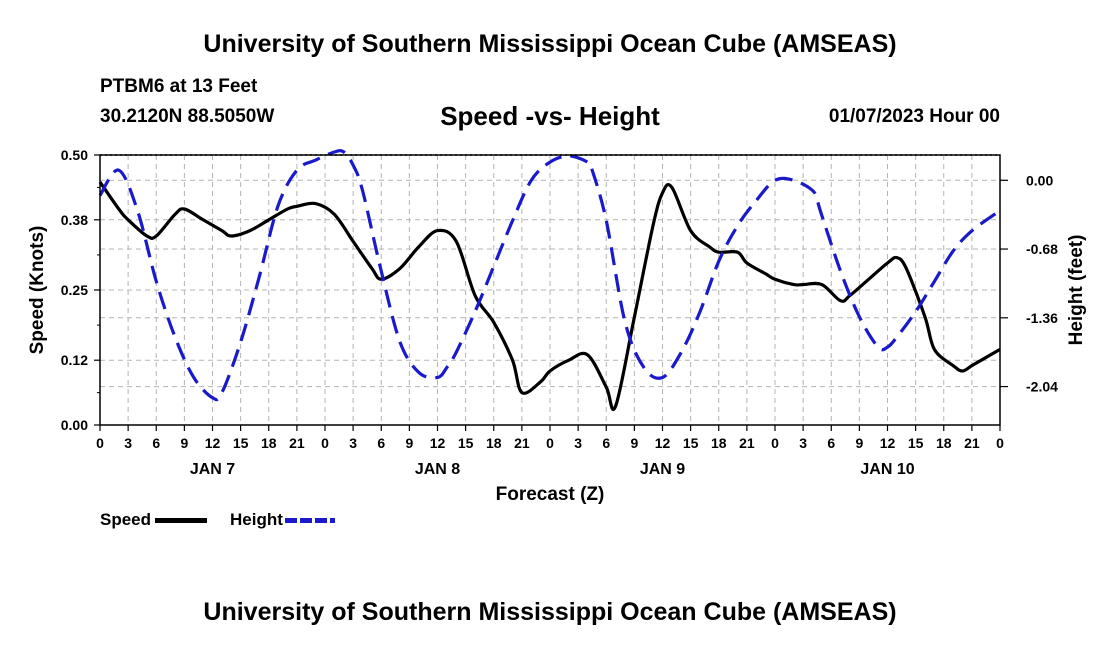 Image resolution: width=1100 pixels, height=650 pixels. I want to click on datetime-label: 01/07/2023 Hour 00, so click(914, 116).